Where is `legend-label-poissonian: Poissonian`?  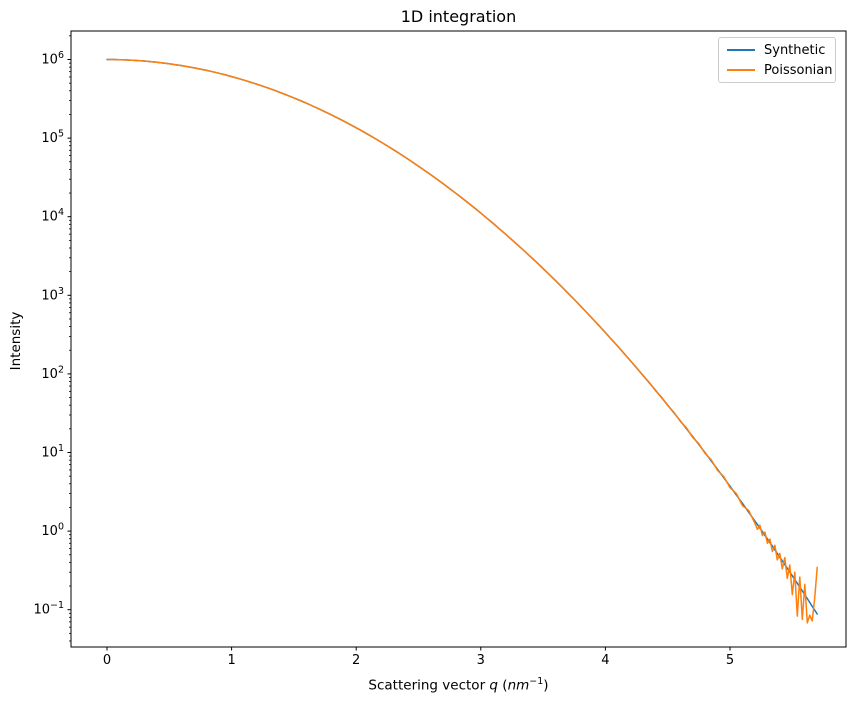
legend-label-poissonian: Poissonian is located at coordinates (798, 70).